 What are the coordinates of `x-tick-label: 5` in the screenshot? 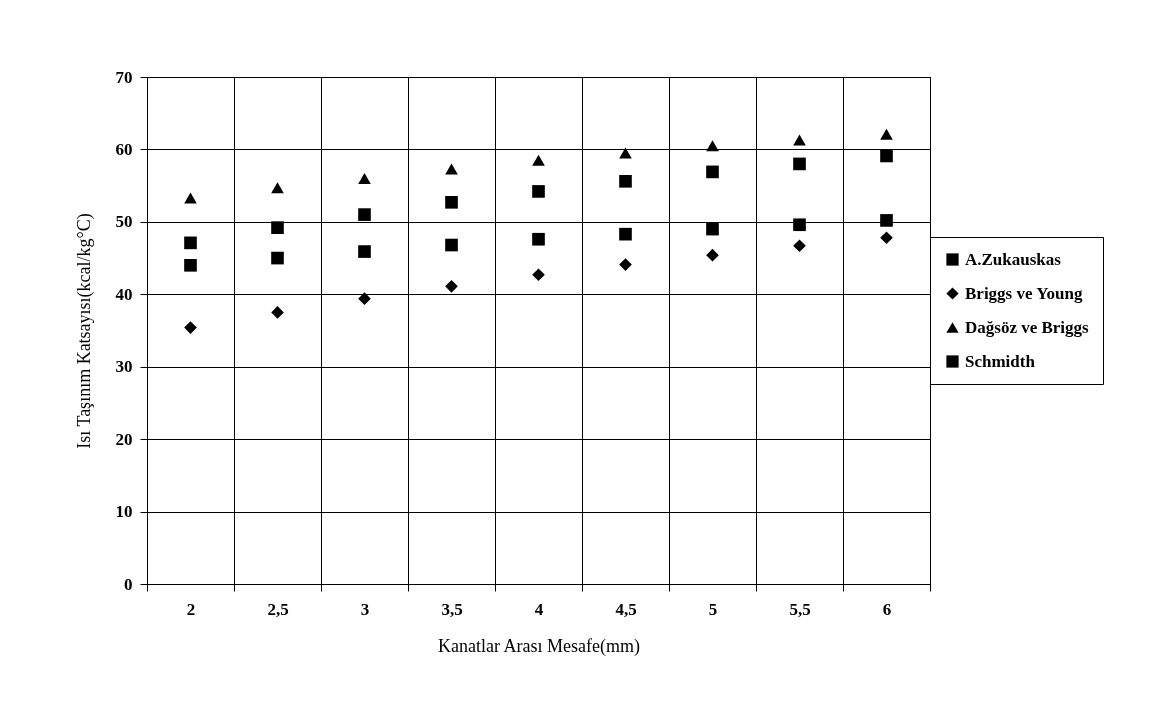 It's located at (713, 609).